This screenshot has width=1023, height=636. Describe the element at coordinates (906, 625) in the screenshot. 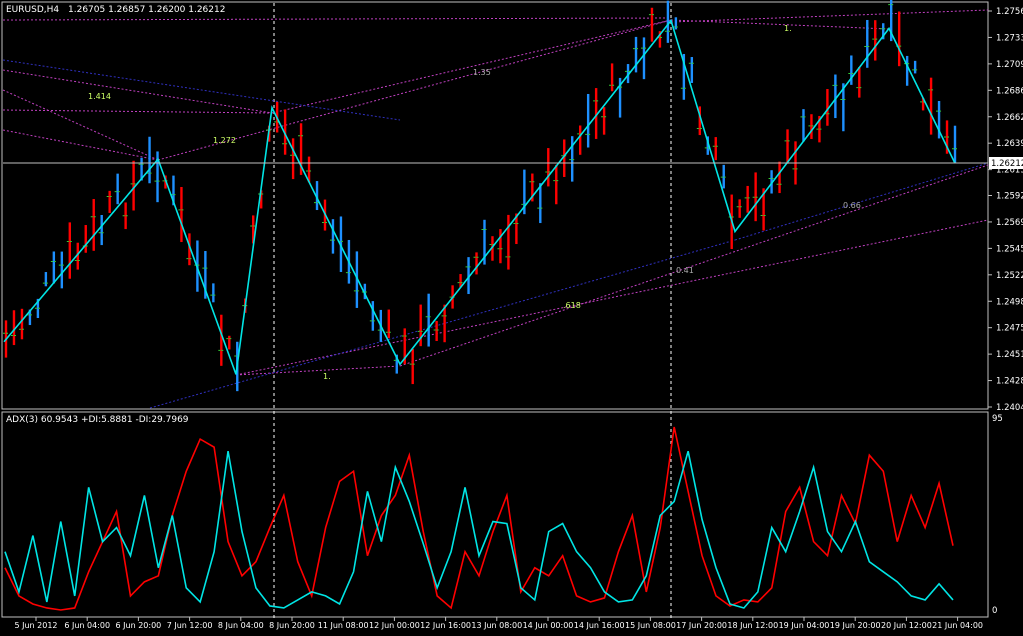

I see `time-tick-label: 20 Jun 12:00` at that location.